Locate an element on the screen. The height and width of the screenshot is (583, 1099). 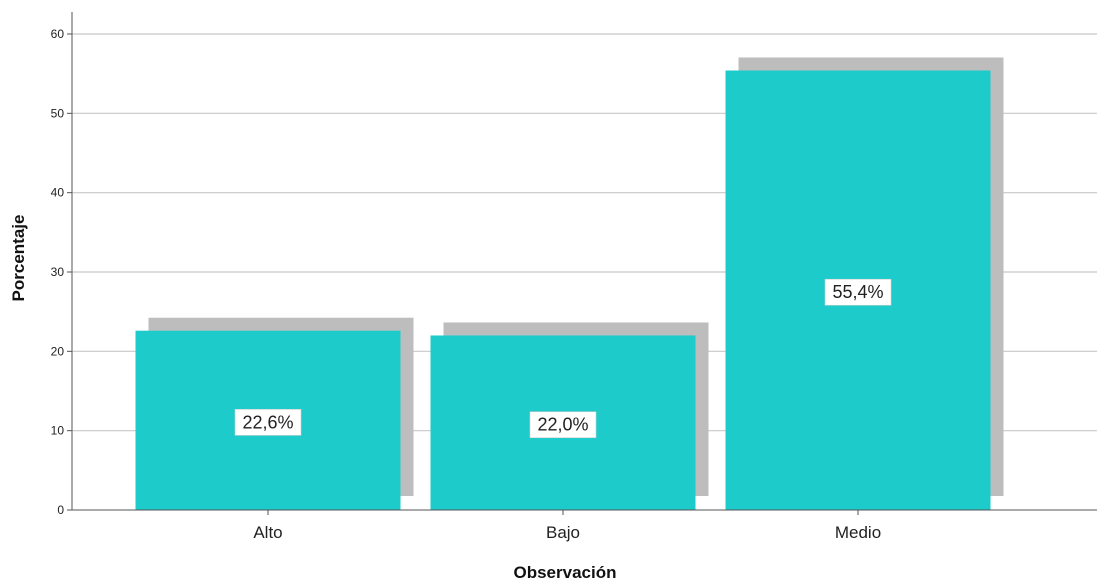
y-tick-label: 40 is located at coordinates (58, 193).